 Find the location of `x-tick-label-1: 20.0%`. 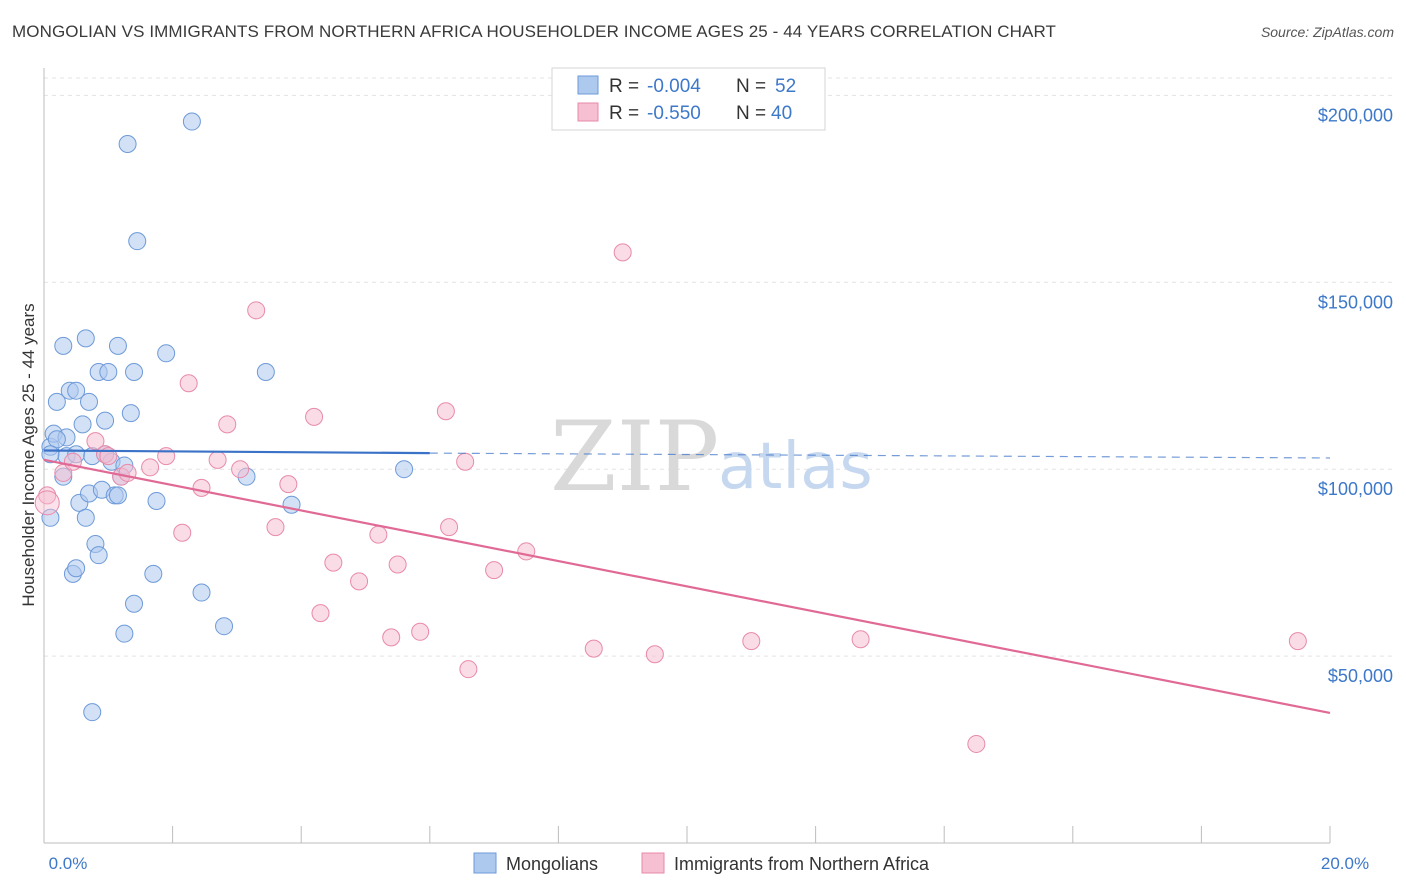

x-tick-label-1: 20.0% is located at coordinates (1345, 863).